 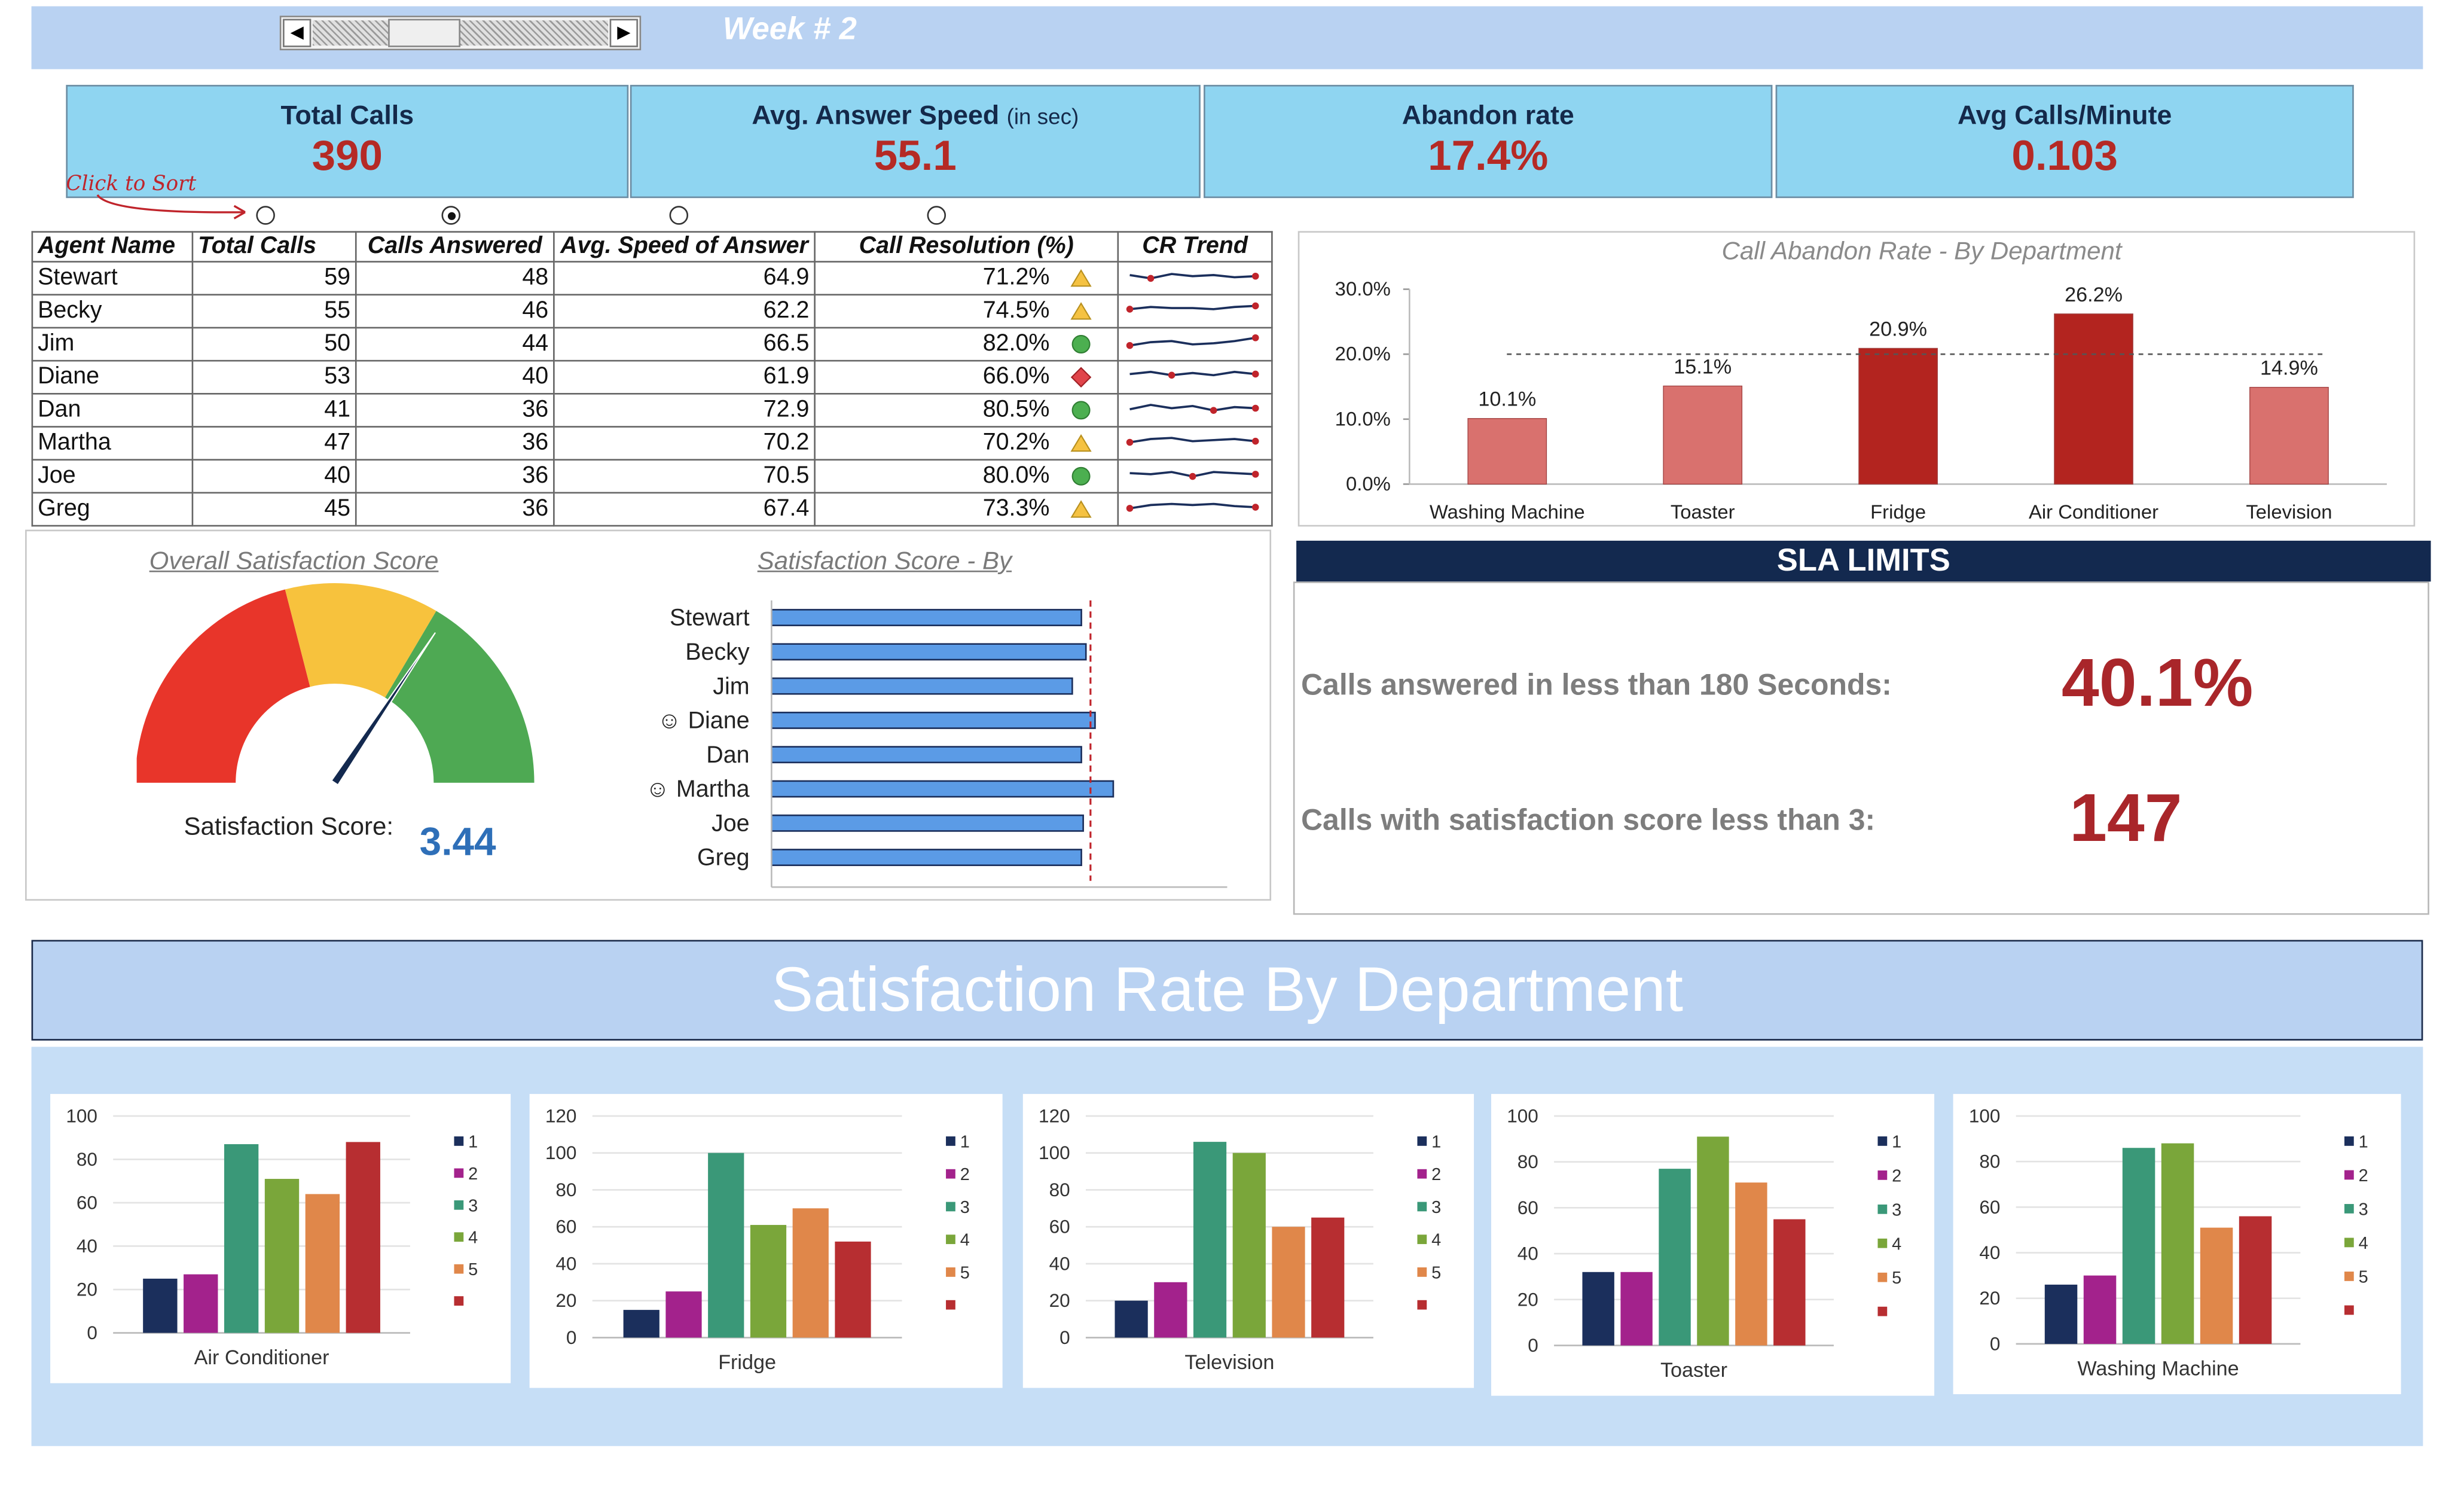 I want to click on gauge-score-label: Satisfaction Score:, so click(x=289, y=827).